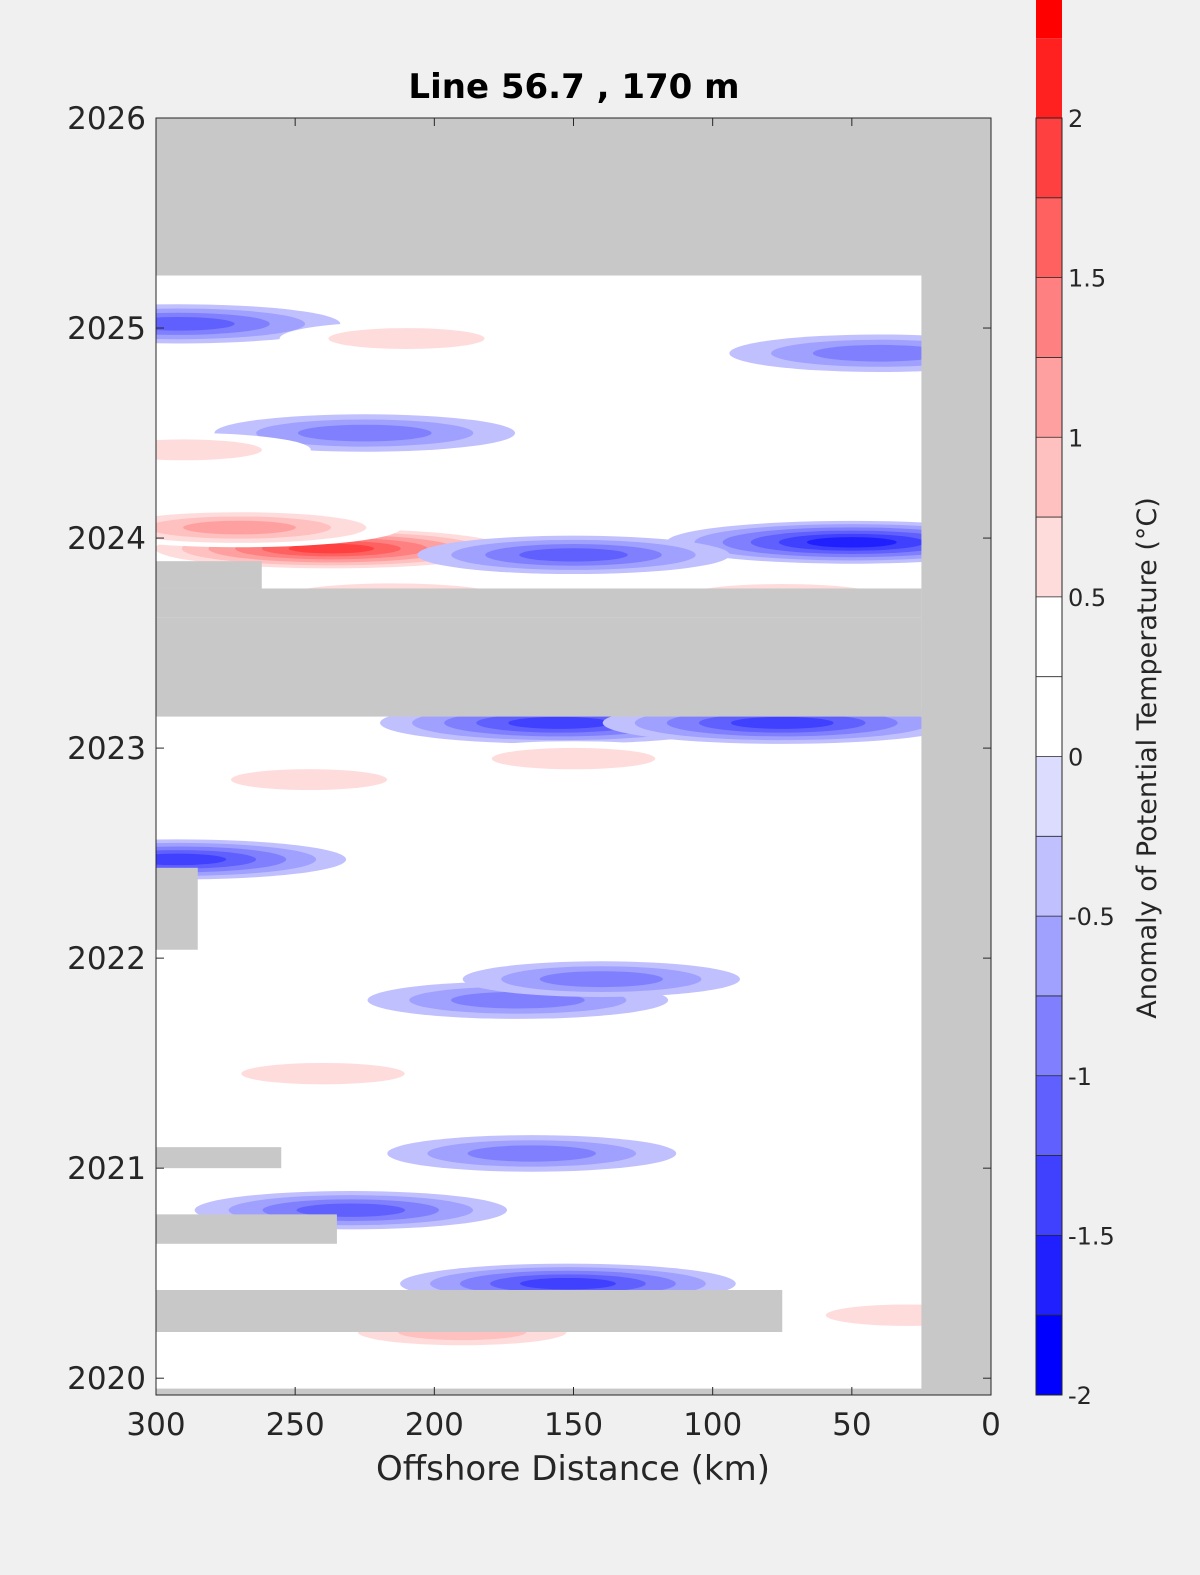  What do you see at coordinates (1091, 1236) in the screenshot?
I see `colorbar-tick-label: -1.5` at bounding box center [1091, 1236].